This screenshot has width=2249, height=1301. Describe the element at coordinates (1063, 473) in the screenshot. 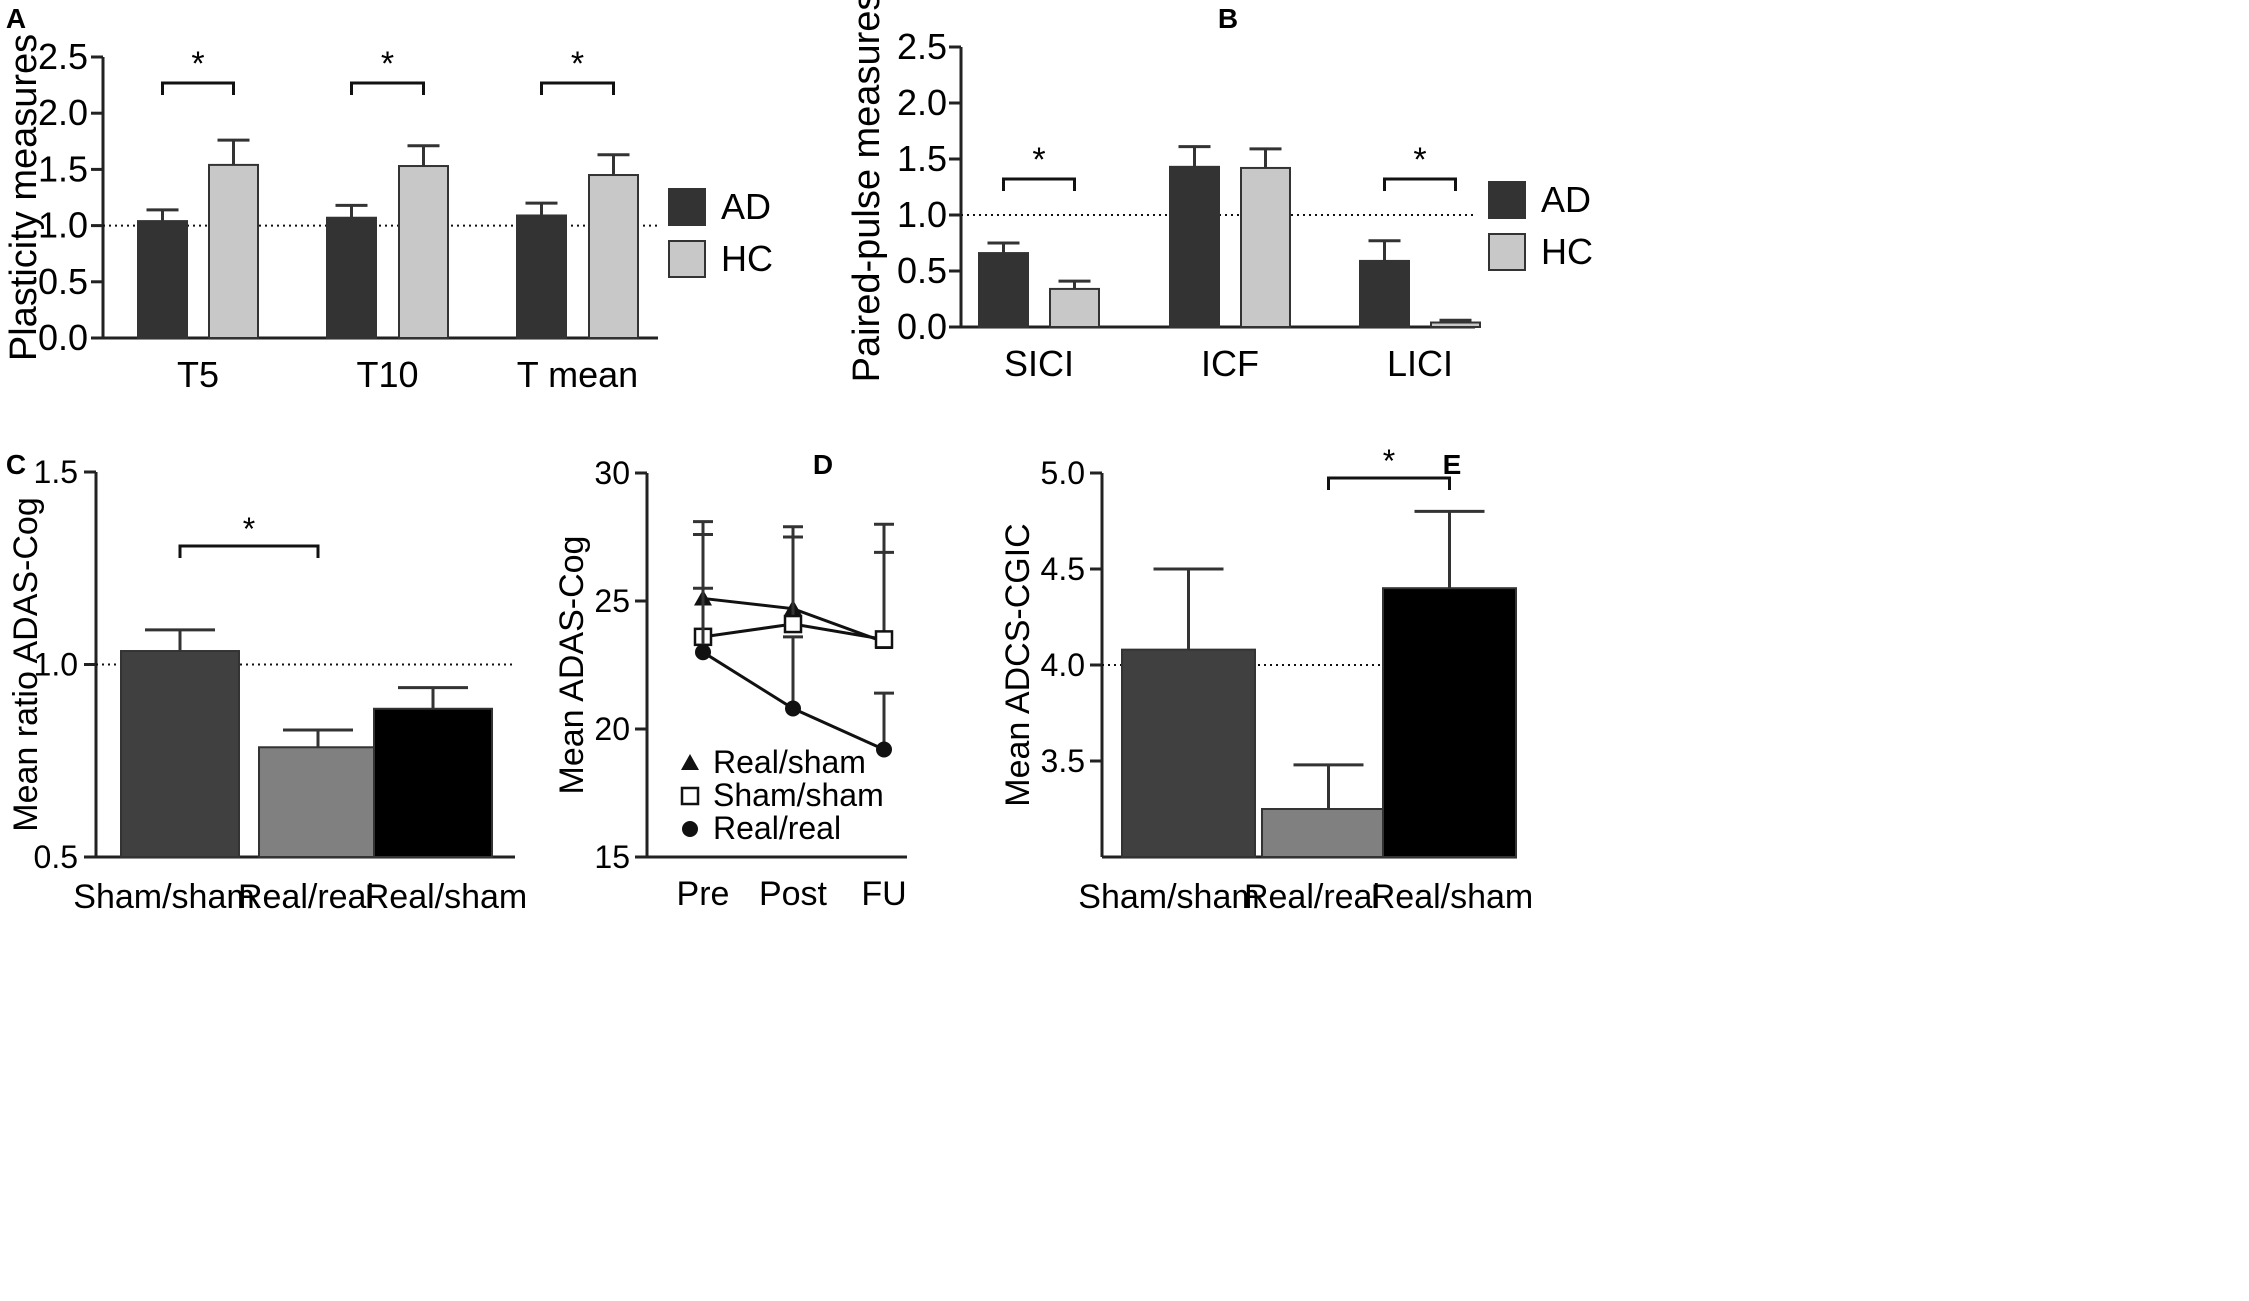

I see `y-tick-label: 5.0` at that location.